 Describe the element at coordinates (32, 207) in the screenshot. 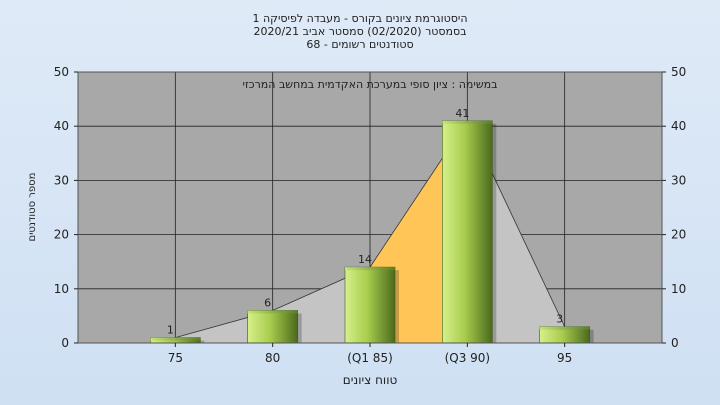

I see `y-axis-label: מספר סטודנטים` at that location.